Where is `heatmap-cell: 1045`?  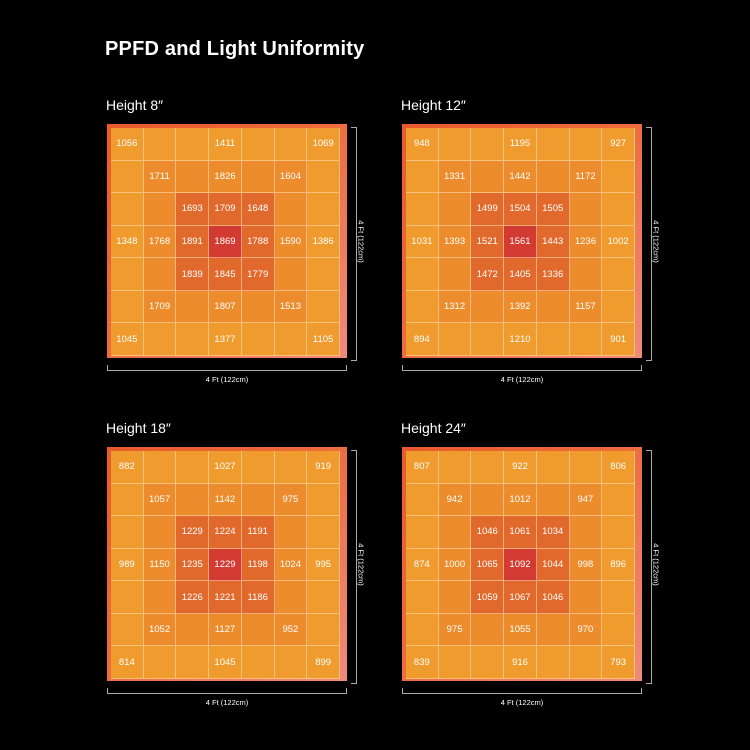 heatmap-cell: 1045 is located at coordinates (127, 339).